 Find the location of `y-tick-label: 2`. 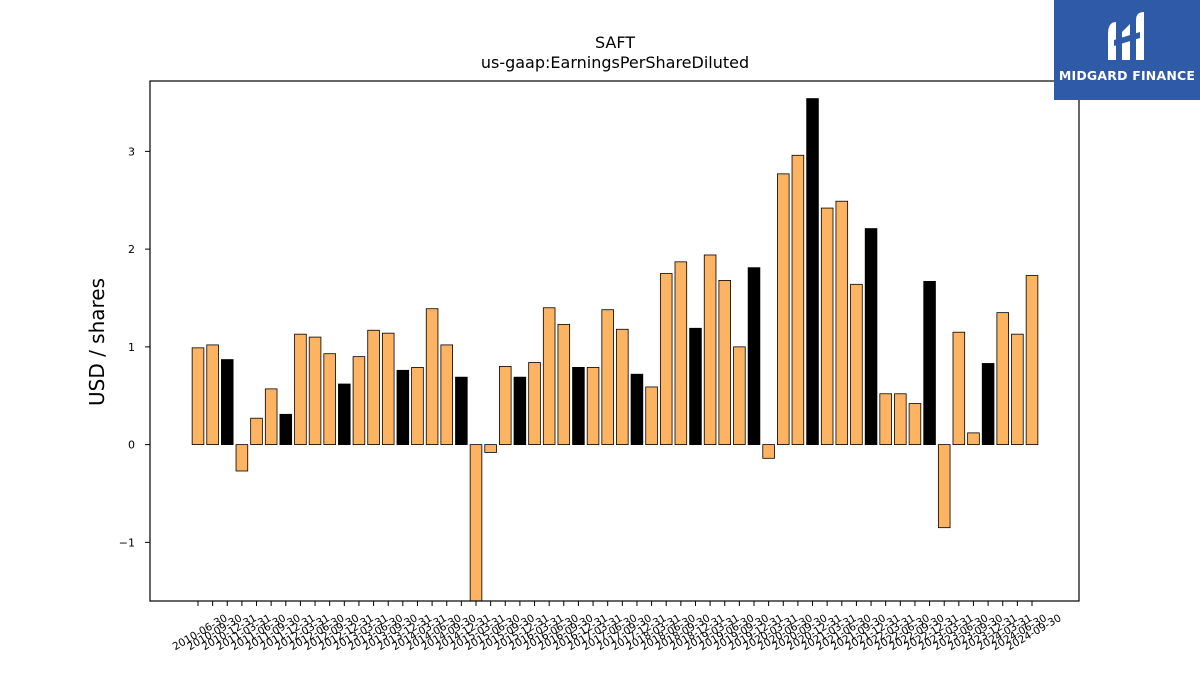

y-tick-label: 2 is located at coordinates (131, 249).